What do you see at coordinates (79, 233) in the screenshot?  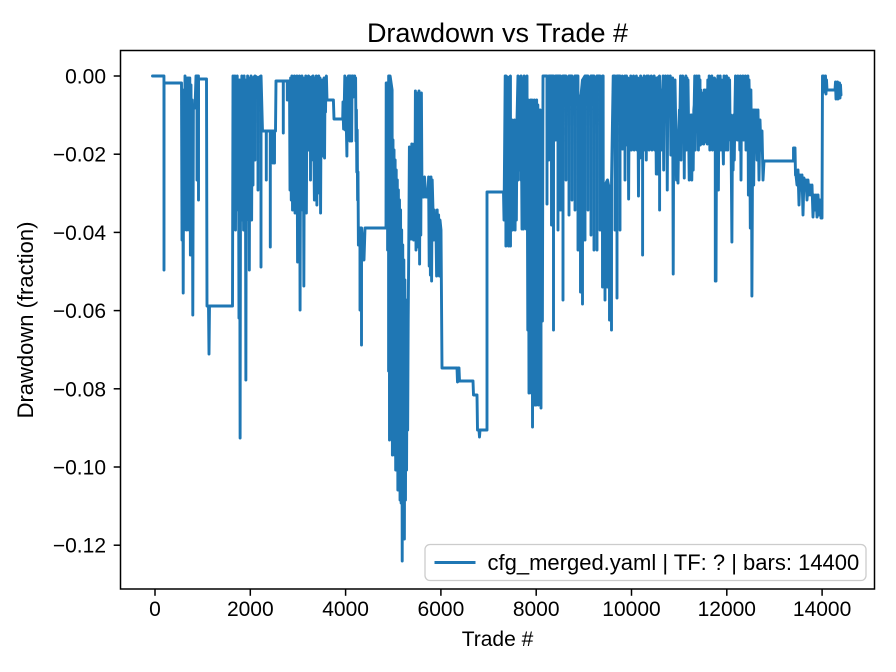 I see `svg-text: −0.04` at bounding box center [79, 233].